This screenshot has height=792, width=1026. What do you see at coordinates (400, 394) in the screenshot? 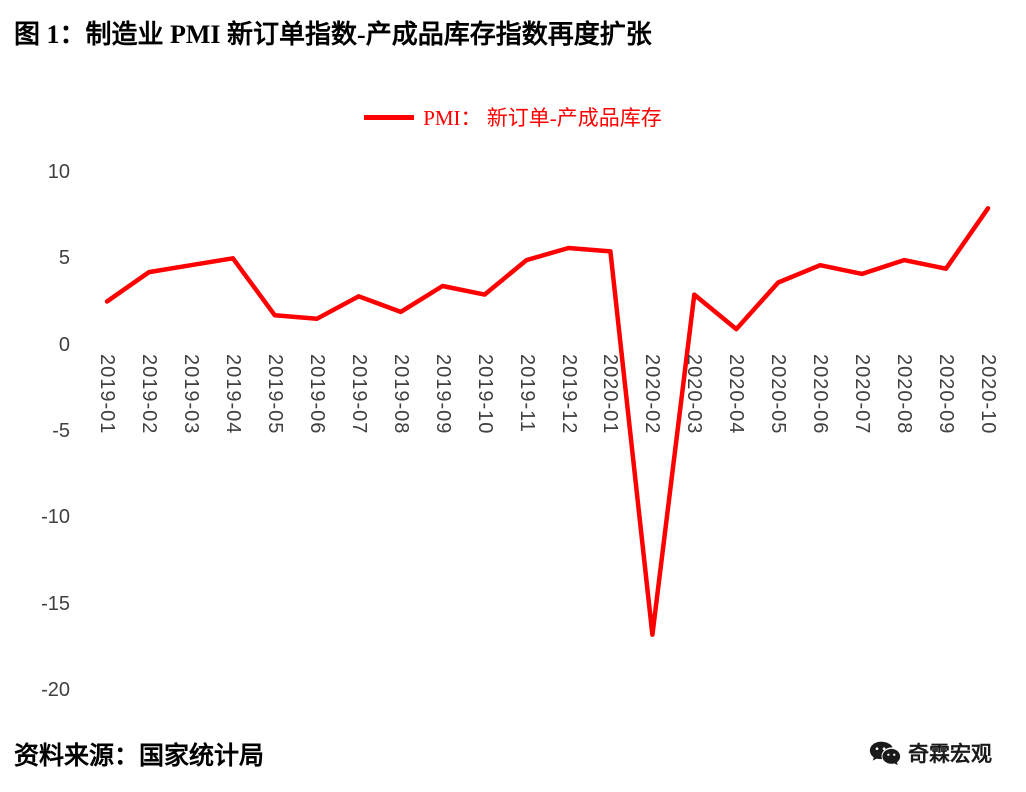
I see `x-axis-tick-label: 2019-08` at bounding box center [400, 394].